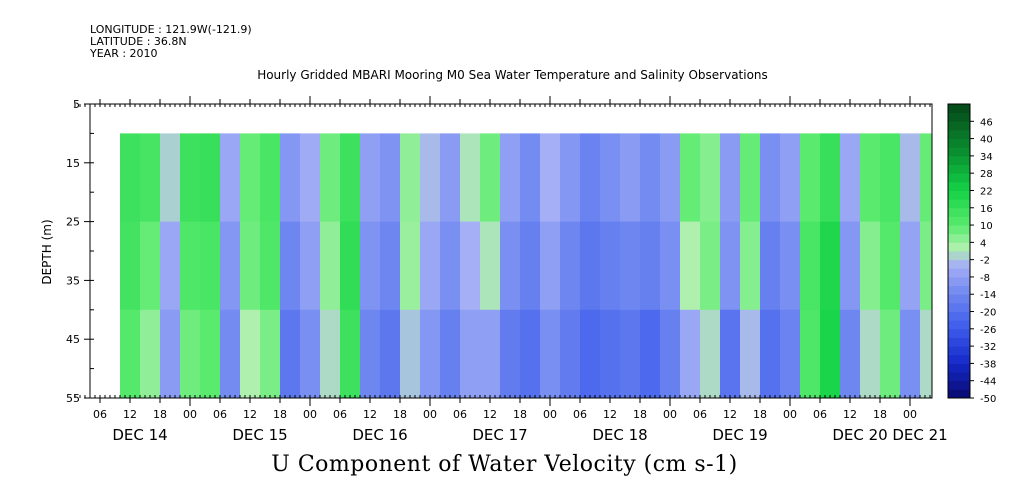 The image size is (1009, 504). What do you see at coordinates (504, 464) in the screenshot?
I see `x-axis-label: U Component of Water Velocity (cm s-1)` at bounding box center [504, 464].